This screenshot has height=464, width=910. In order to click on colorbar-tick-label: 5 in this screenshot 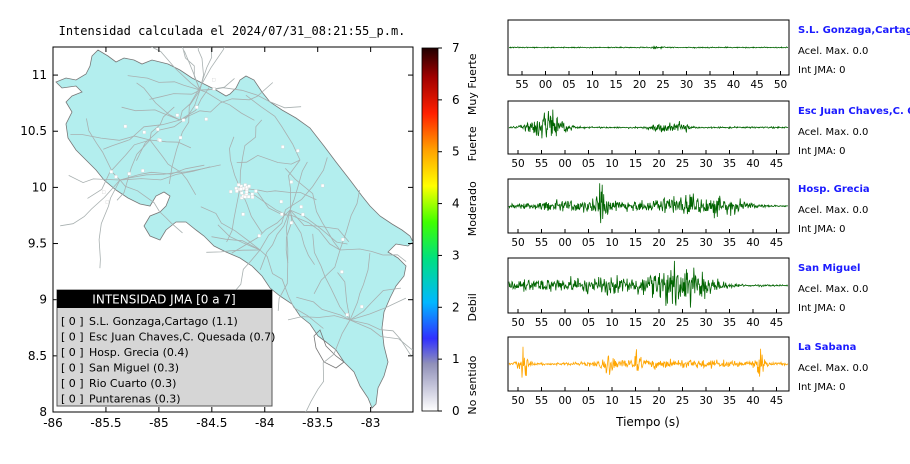, I will do `click(456, 152)`.